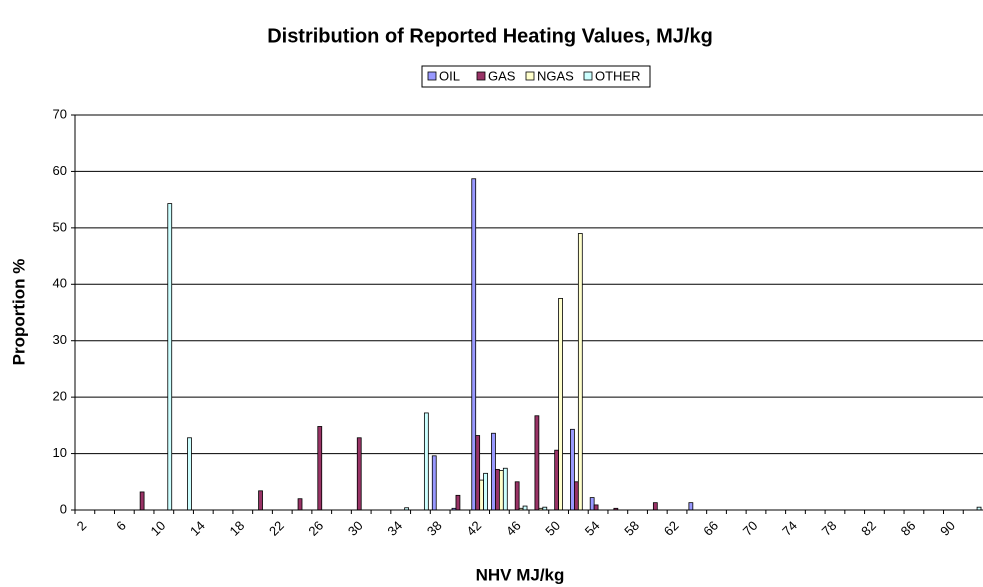 The width and height of the screenshot is (983, 587). Describe the element at coordinates (394, 528) in the screenshot. I see `x-tick-label: 34` at that location.